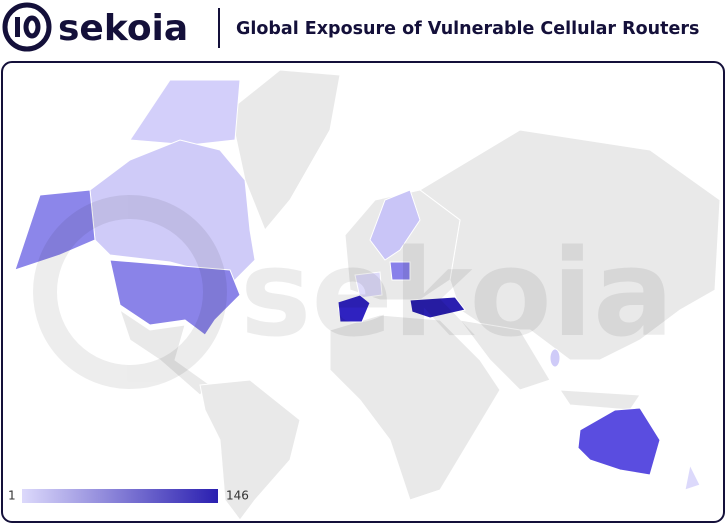 Image resolution: width=727 pixels, height=525 pixels. What do you see at coordinates (12, 496) in the screenshot?
I see `legend-min-label: 1` at bounding box center [12, 496].